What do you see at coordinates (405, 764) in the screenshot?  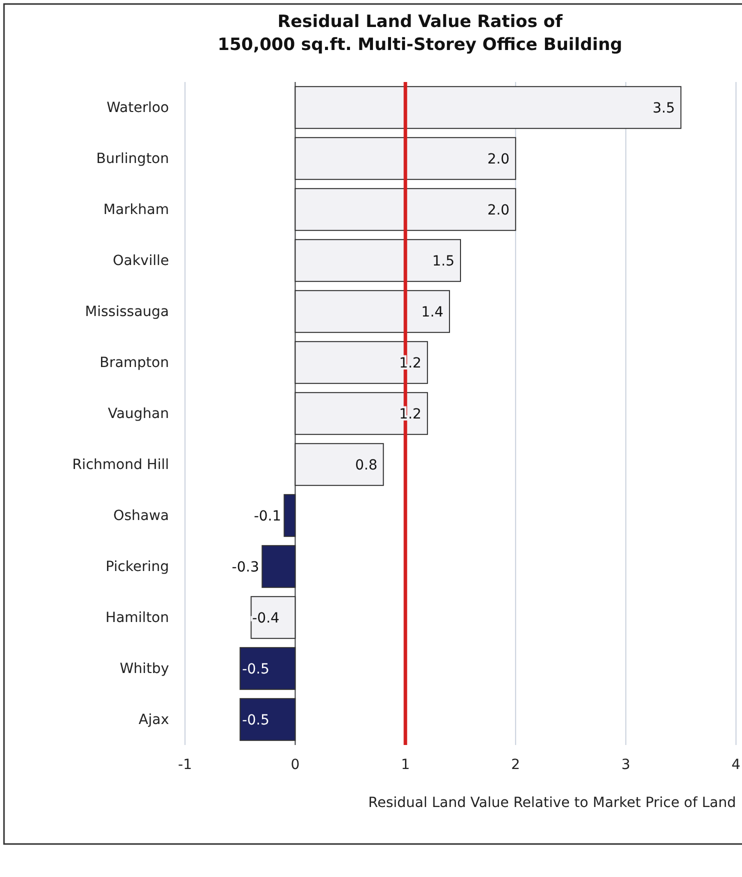 I see `x-tick-label: 1` at bounding box center [405, 764].